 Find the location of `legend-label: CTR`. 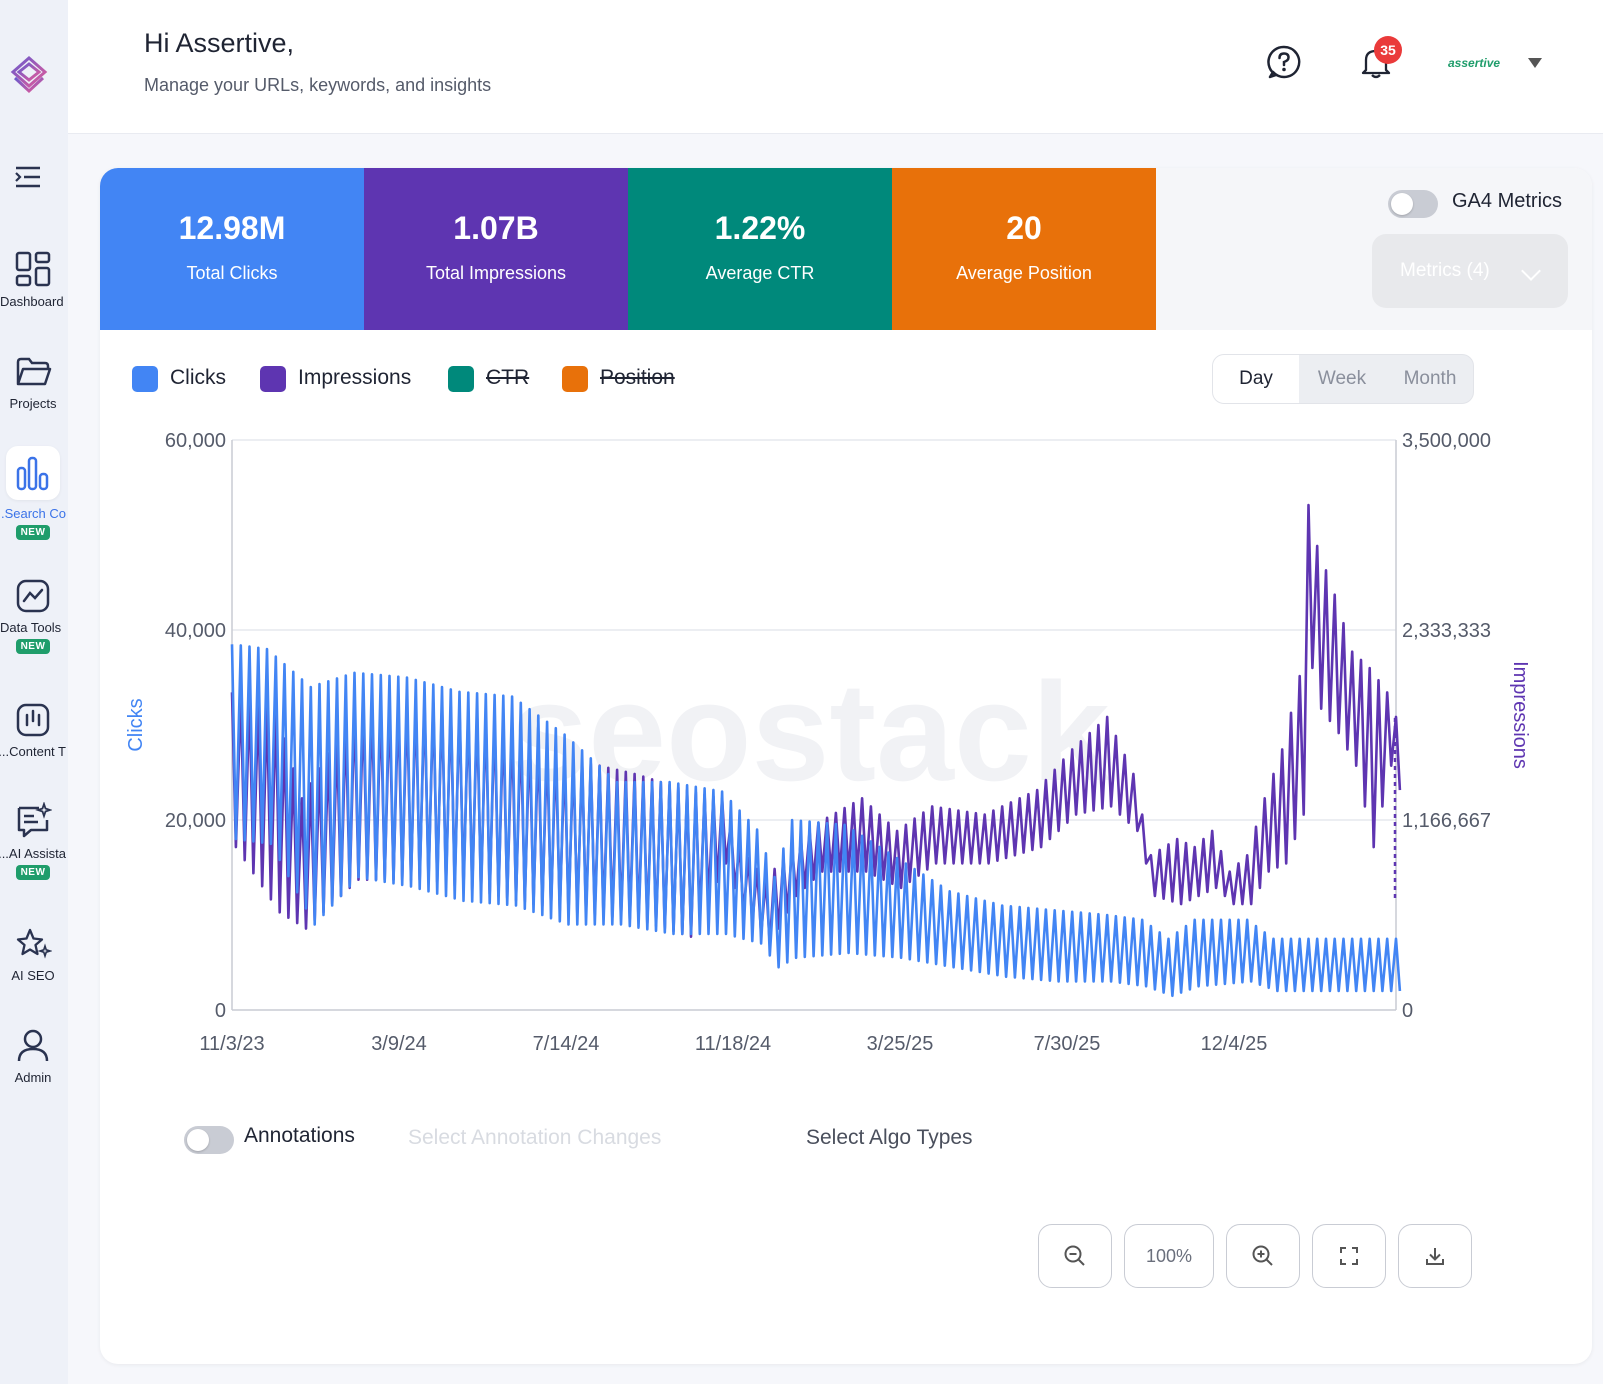

legend-label: CTR is located at coordinates (508, 377).